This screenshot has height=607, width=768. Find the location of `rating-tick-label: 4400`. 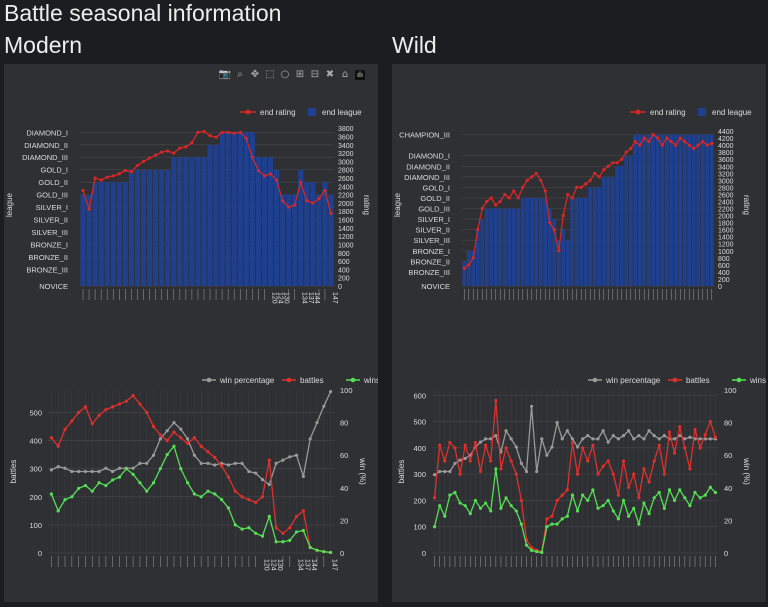

rating-tick-label: 4400 is located at coordinates (726, 132).